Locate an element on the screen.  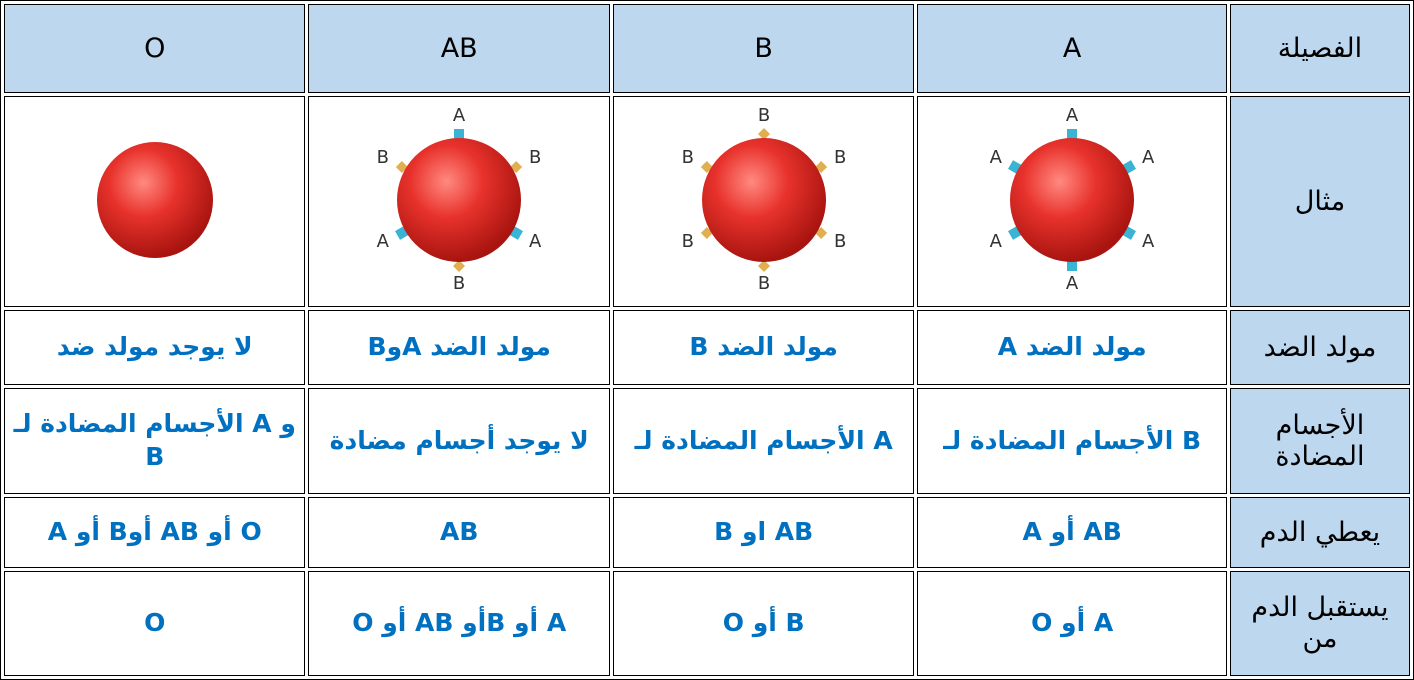
image-cell: A A A A A A is located at coordinates (1072, 202).